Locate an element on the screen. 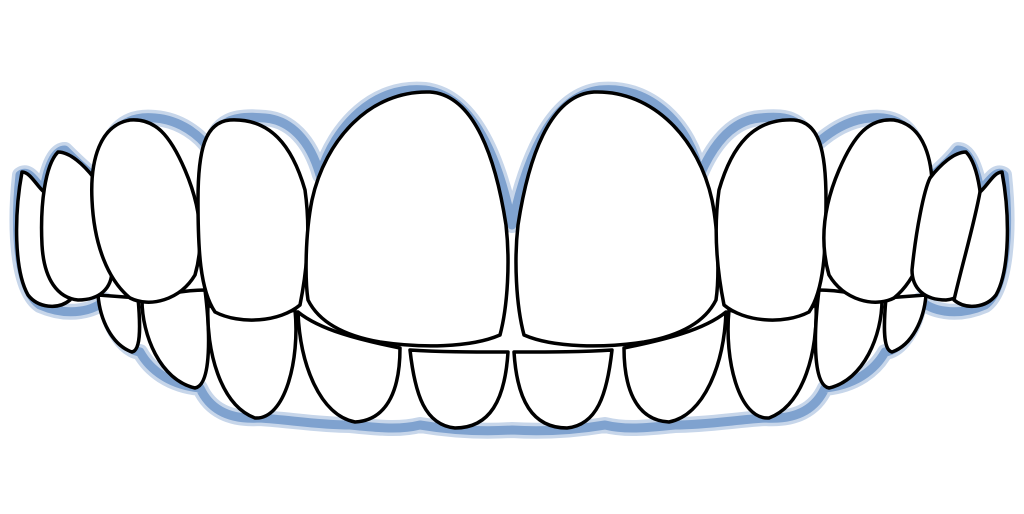  upper-tooth-left-central is located at coordinates (407, 219).